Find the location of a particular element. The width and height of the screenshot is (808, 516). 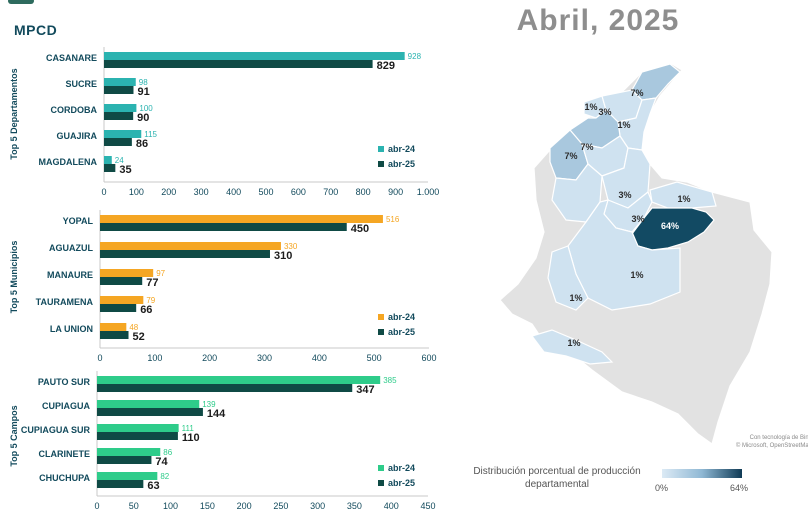

campo-bar-abr24-label: 385 is located at coordinates (390, 380).